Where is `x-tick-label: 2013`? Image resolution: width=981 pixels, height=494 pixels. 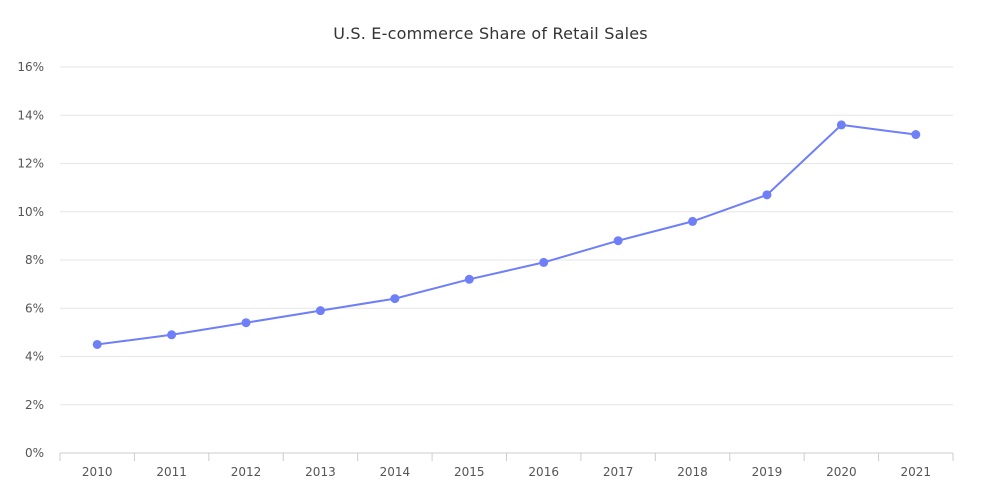
x-tick-label: 2013 is located at coordinates (320, 472).